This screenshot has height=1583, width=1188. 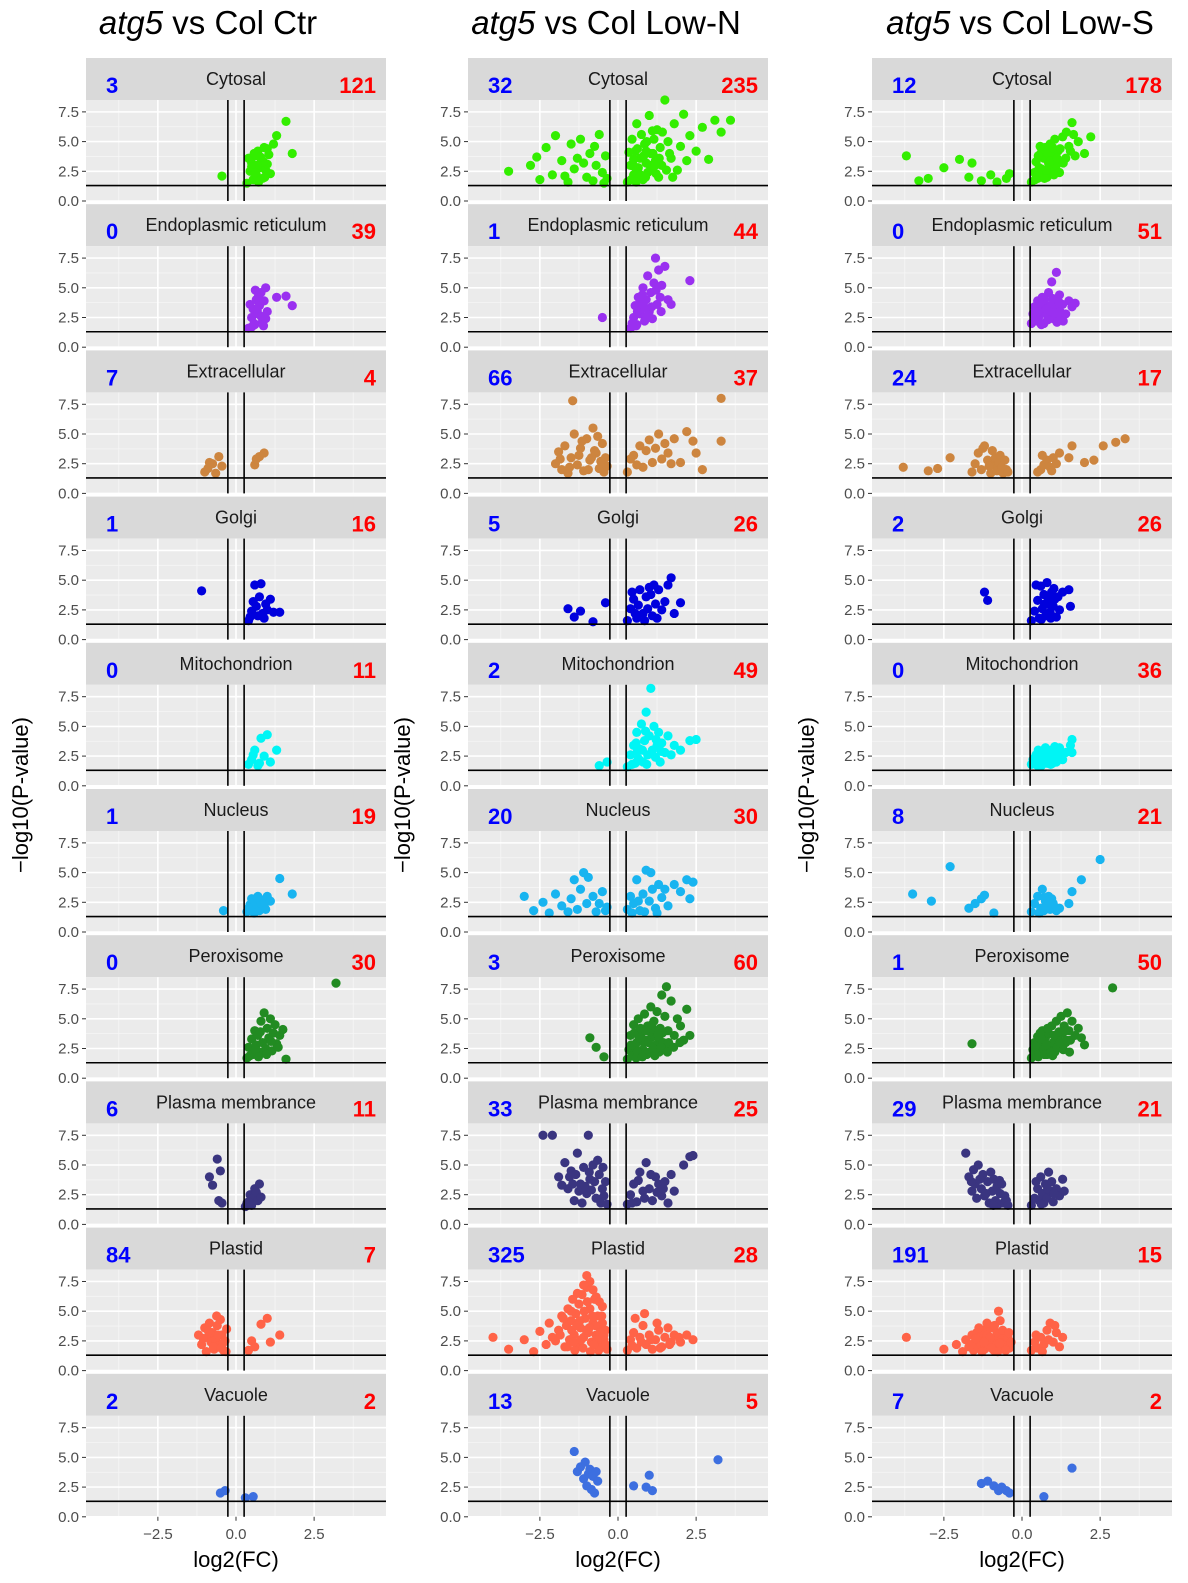 What do you see at coordinates (222, 280) in the screenshot?
I see `panel-endoplasmic-reticulum: Endoplasmic reticulum 0 39 0.0 2.5 5.0 7.5` at bounding box center [222, 280].